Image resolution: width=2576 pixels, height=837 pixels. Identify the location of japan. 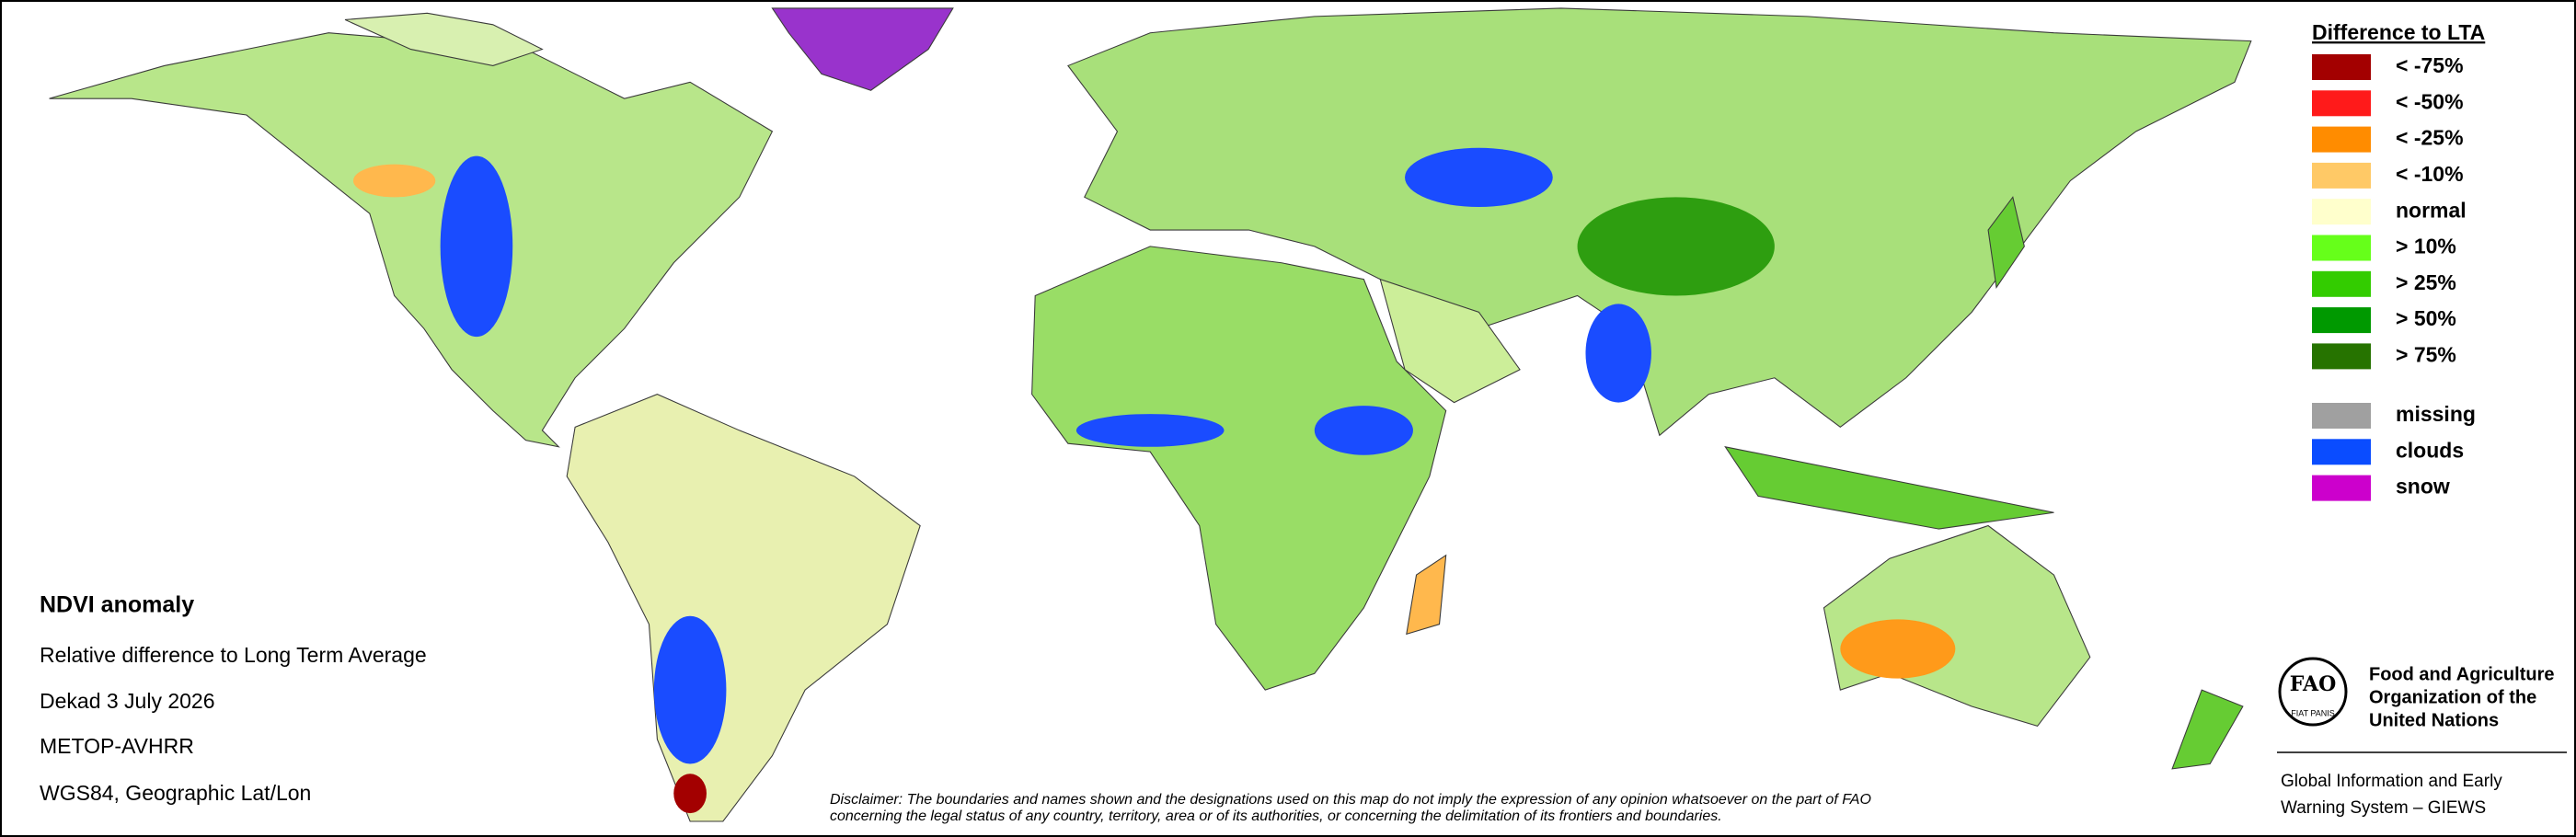
(2006, 242).